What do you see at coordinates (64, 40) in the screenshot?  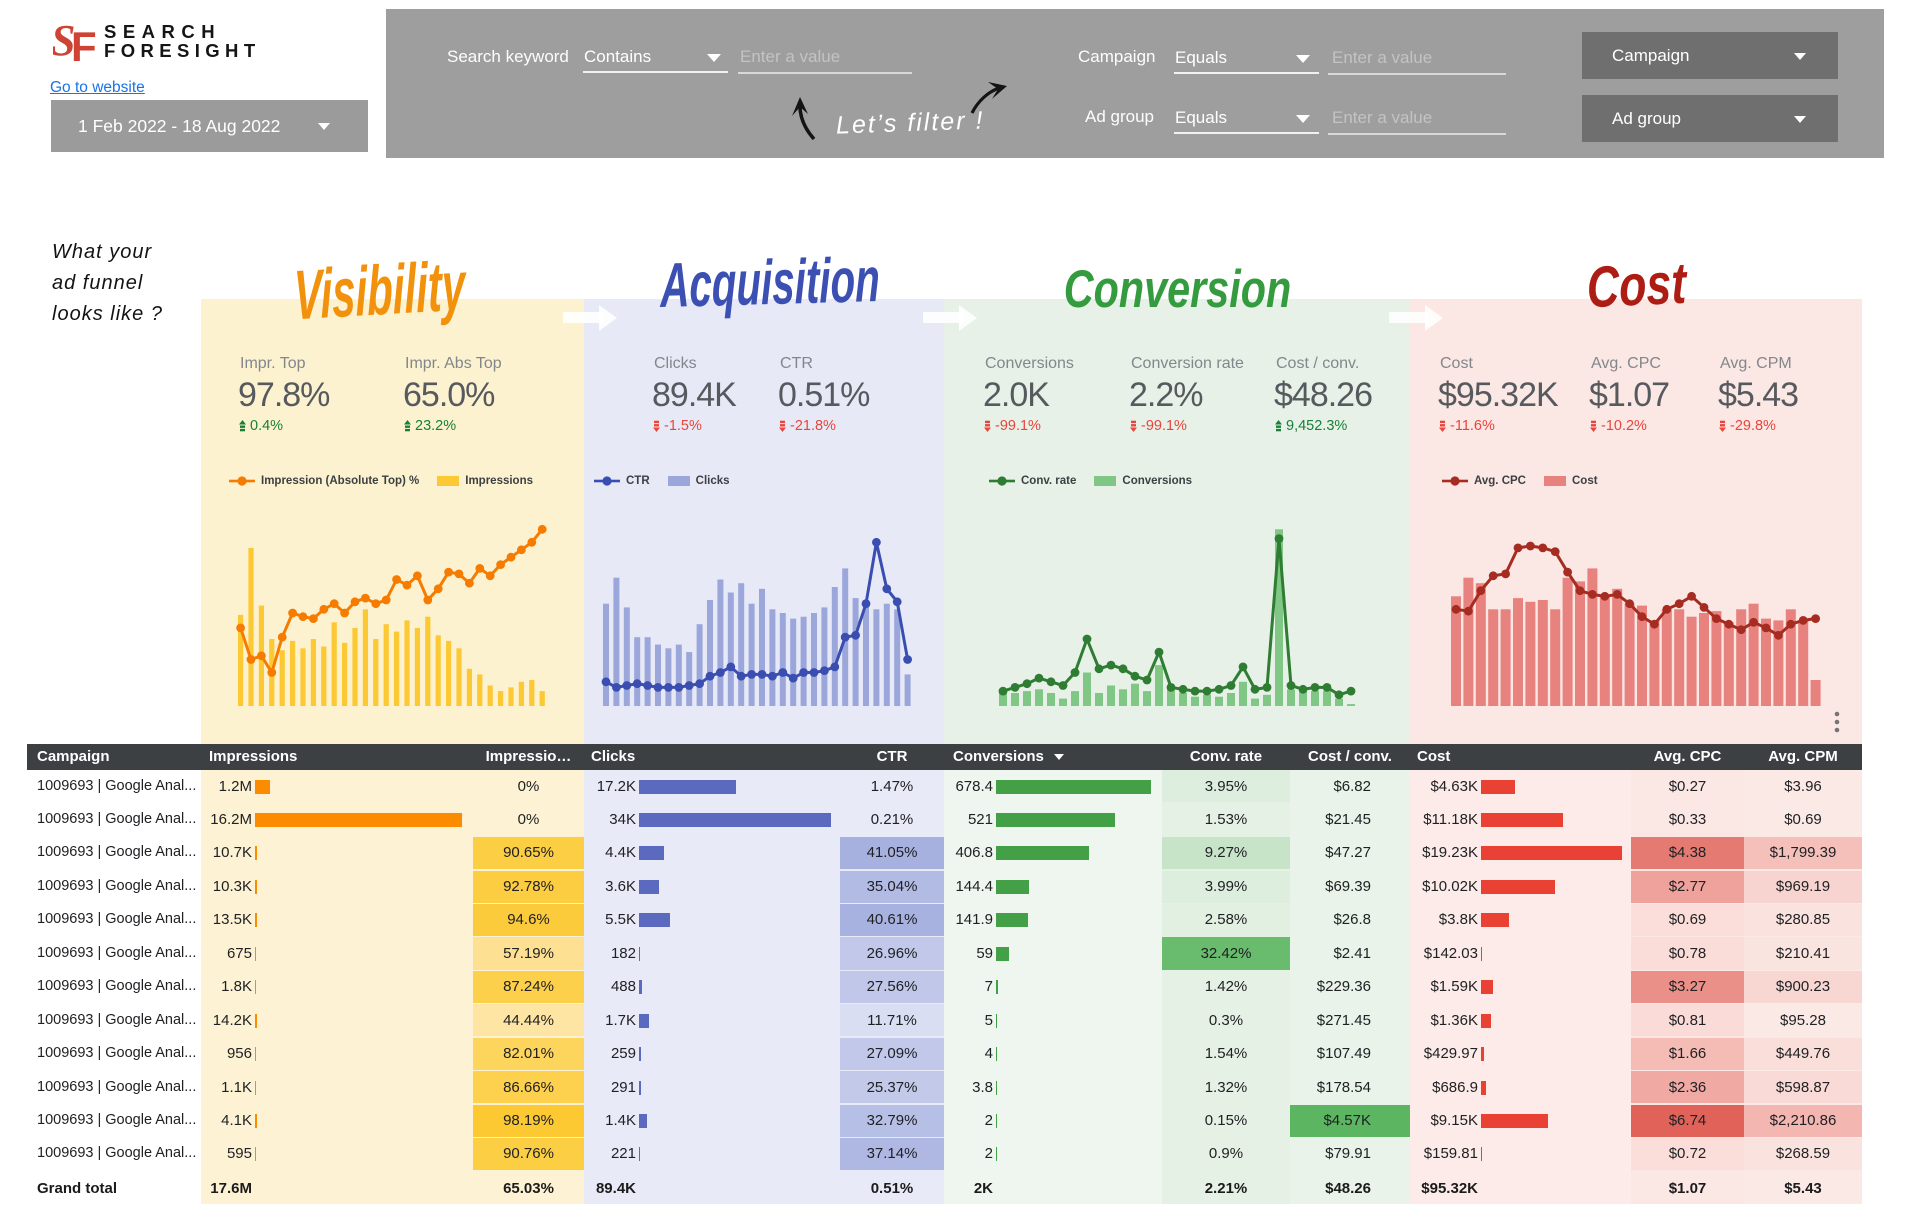 I see `svg-text: S` at bounding box center [64, 40].